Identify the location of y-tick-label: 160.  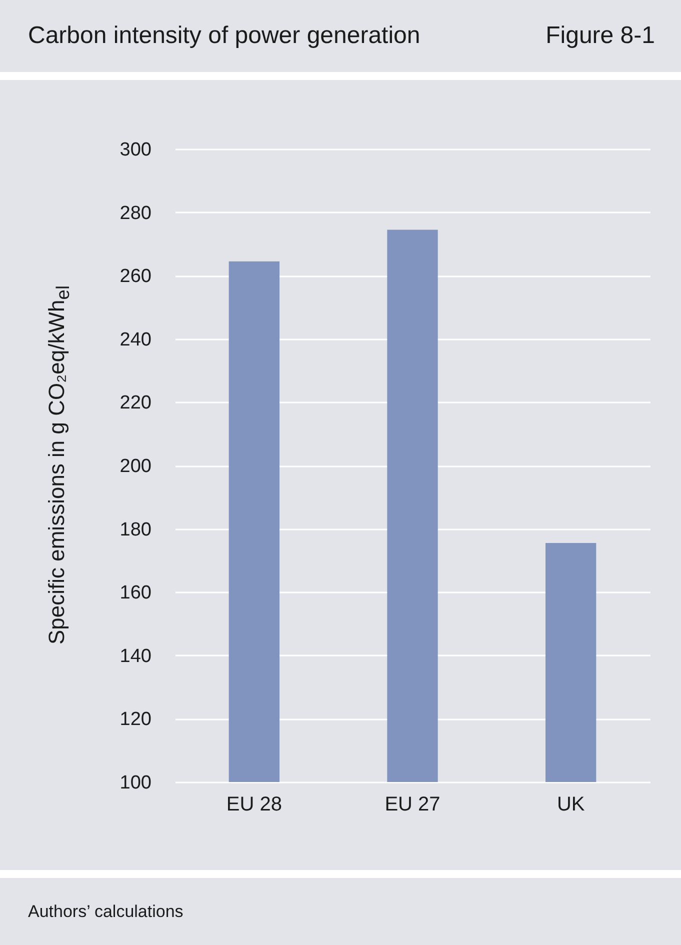
(136, 593).